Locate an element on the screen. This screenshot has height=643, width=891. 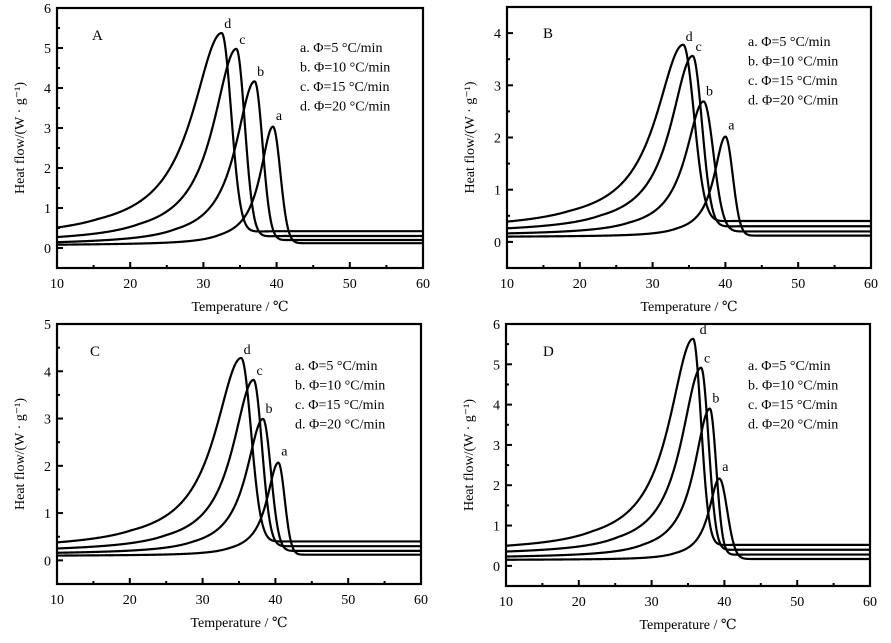
panel-letter: C is located at coordinates (95, 352).